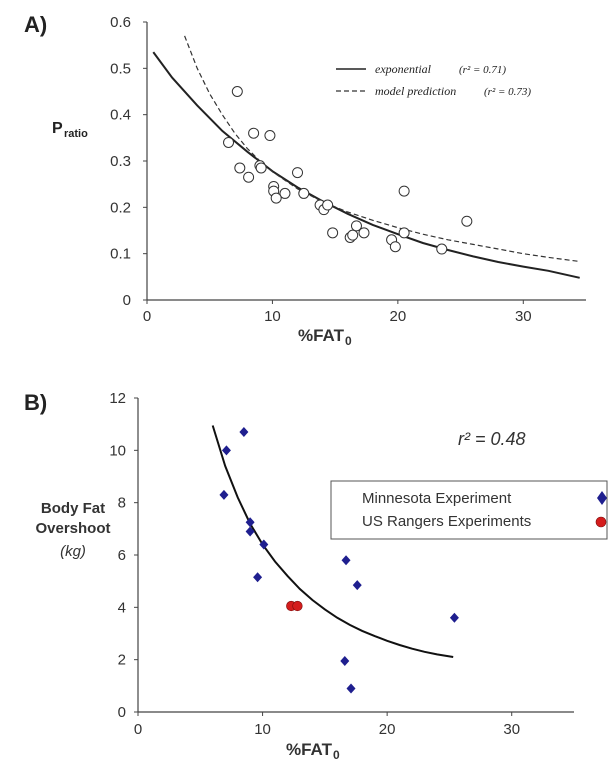 Image resolution: width=612 pixels, height=769 pixels. What do you see at coordinates (35, 24) in the screenshot?
I see `panel-a-label: A)` at bounding box center [35, 24].